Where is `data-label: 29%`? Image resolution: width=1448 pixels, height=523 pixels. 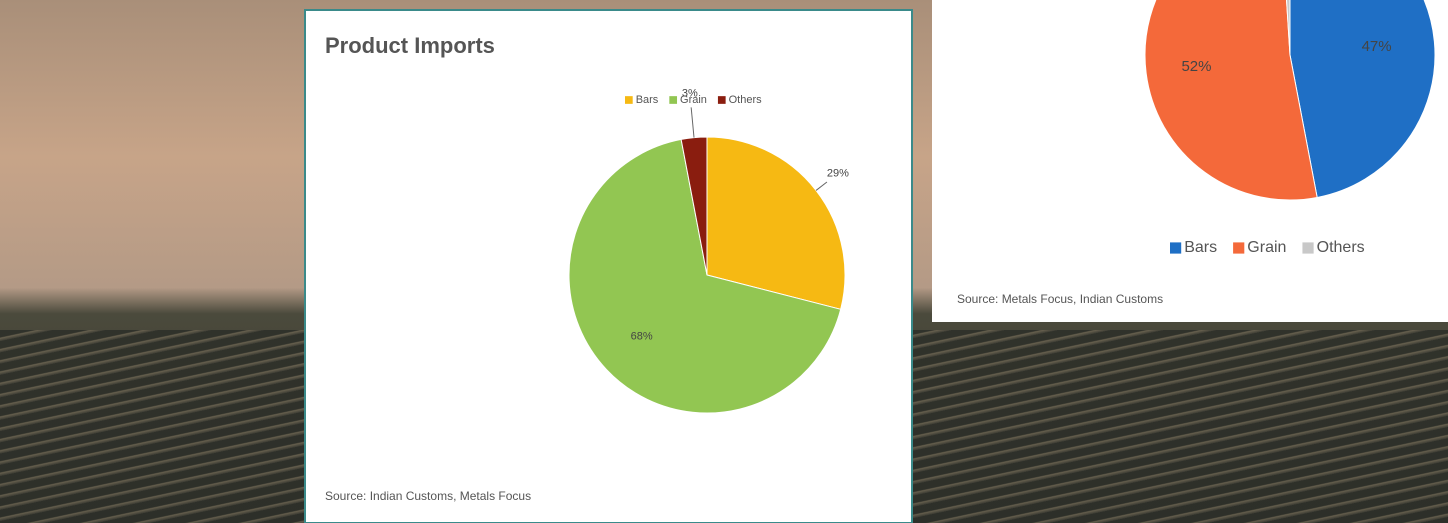 data-label: 29% is located at coordinates (838, 173).